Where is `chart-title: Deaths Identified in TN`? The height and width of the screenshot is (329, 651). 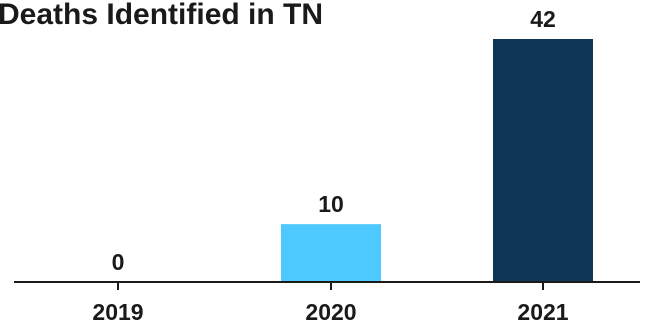
chart-title: Deaths Identified in TN is located at coordinates (161, 15).